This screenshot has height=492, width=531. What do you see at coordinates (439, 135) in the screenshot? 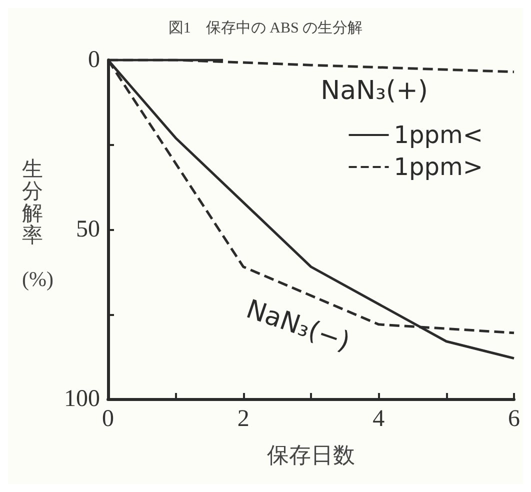
I see `legend-label: 1ppm<` at bounding box center [439, 135].